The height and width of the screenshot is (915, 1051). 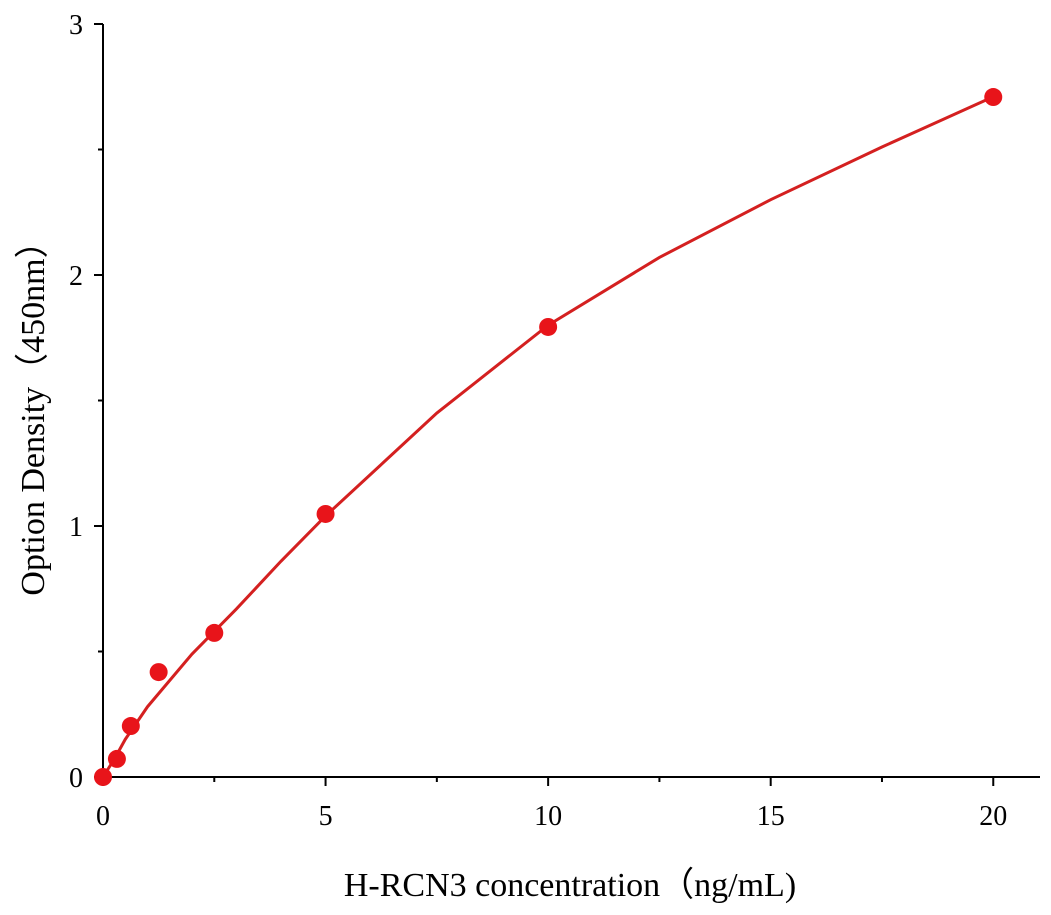 I want to click on y-tick-label: 2, so click(x=76, y=276).